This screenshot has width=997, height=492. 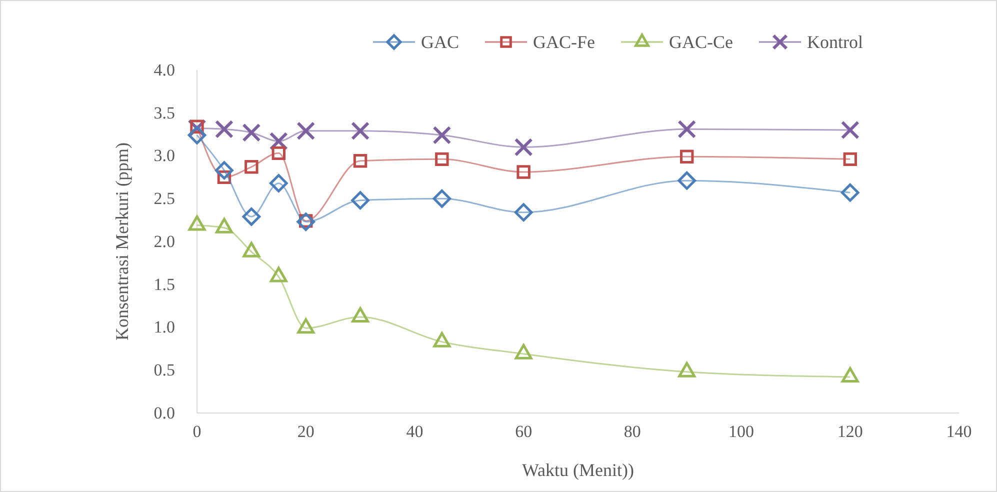 What do you see at coordinates (440, 42) in the screenshot?
I see `legend-label: GAC` at bounding box center [440, 42].